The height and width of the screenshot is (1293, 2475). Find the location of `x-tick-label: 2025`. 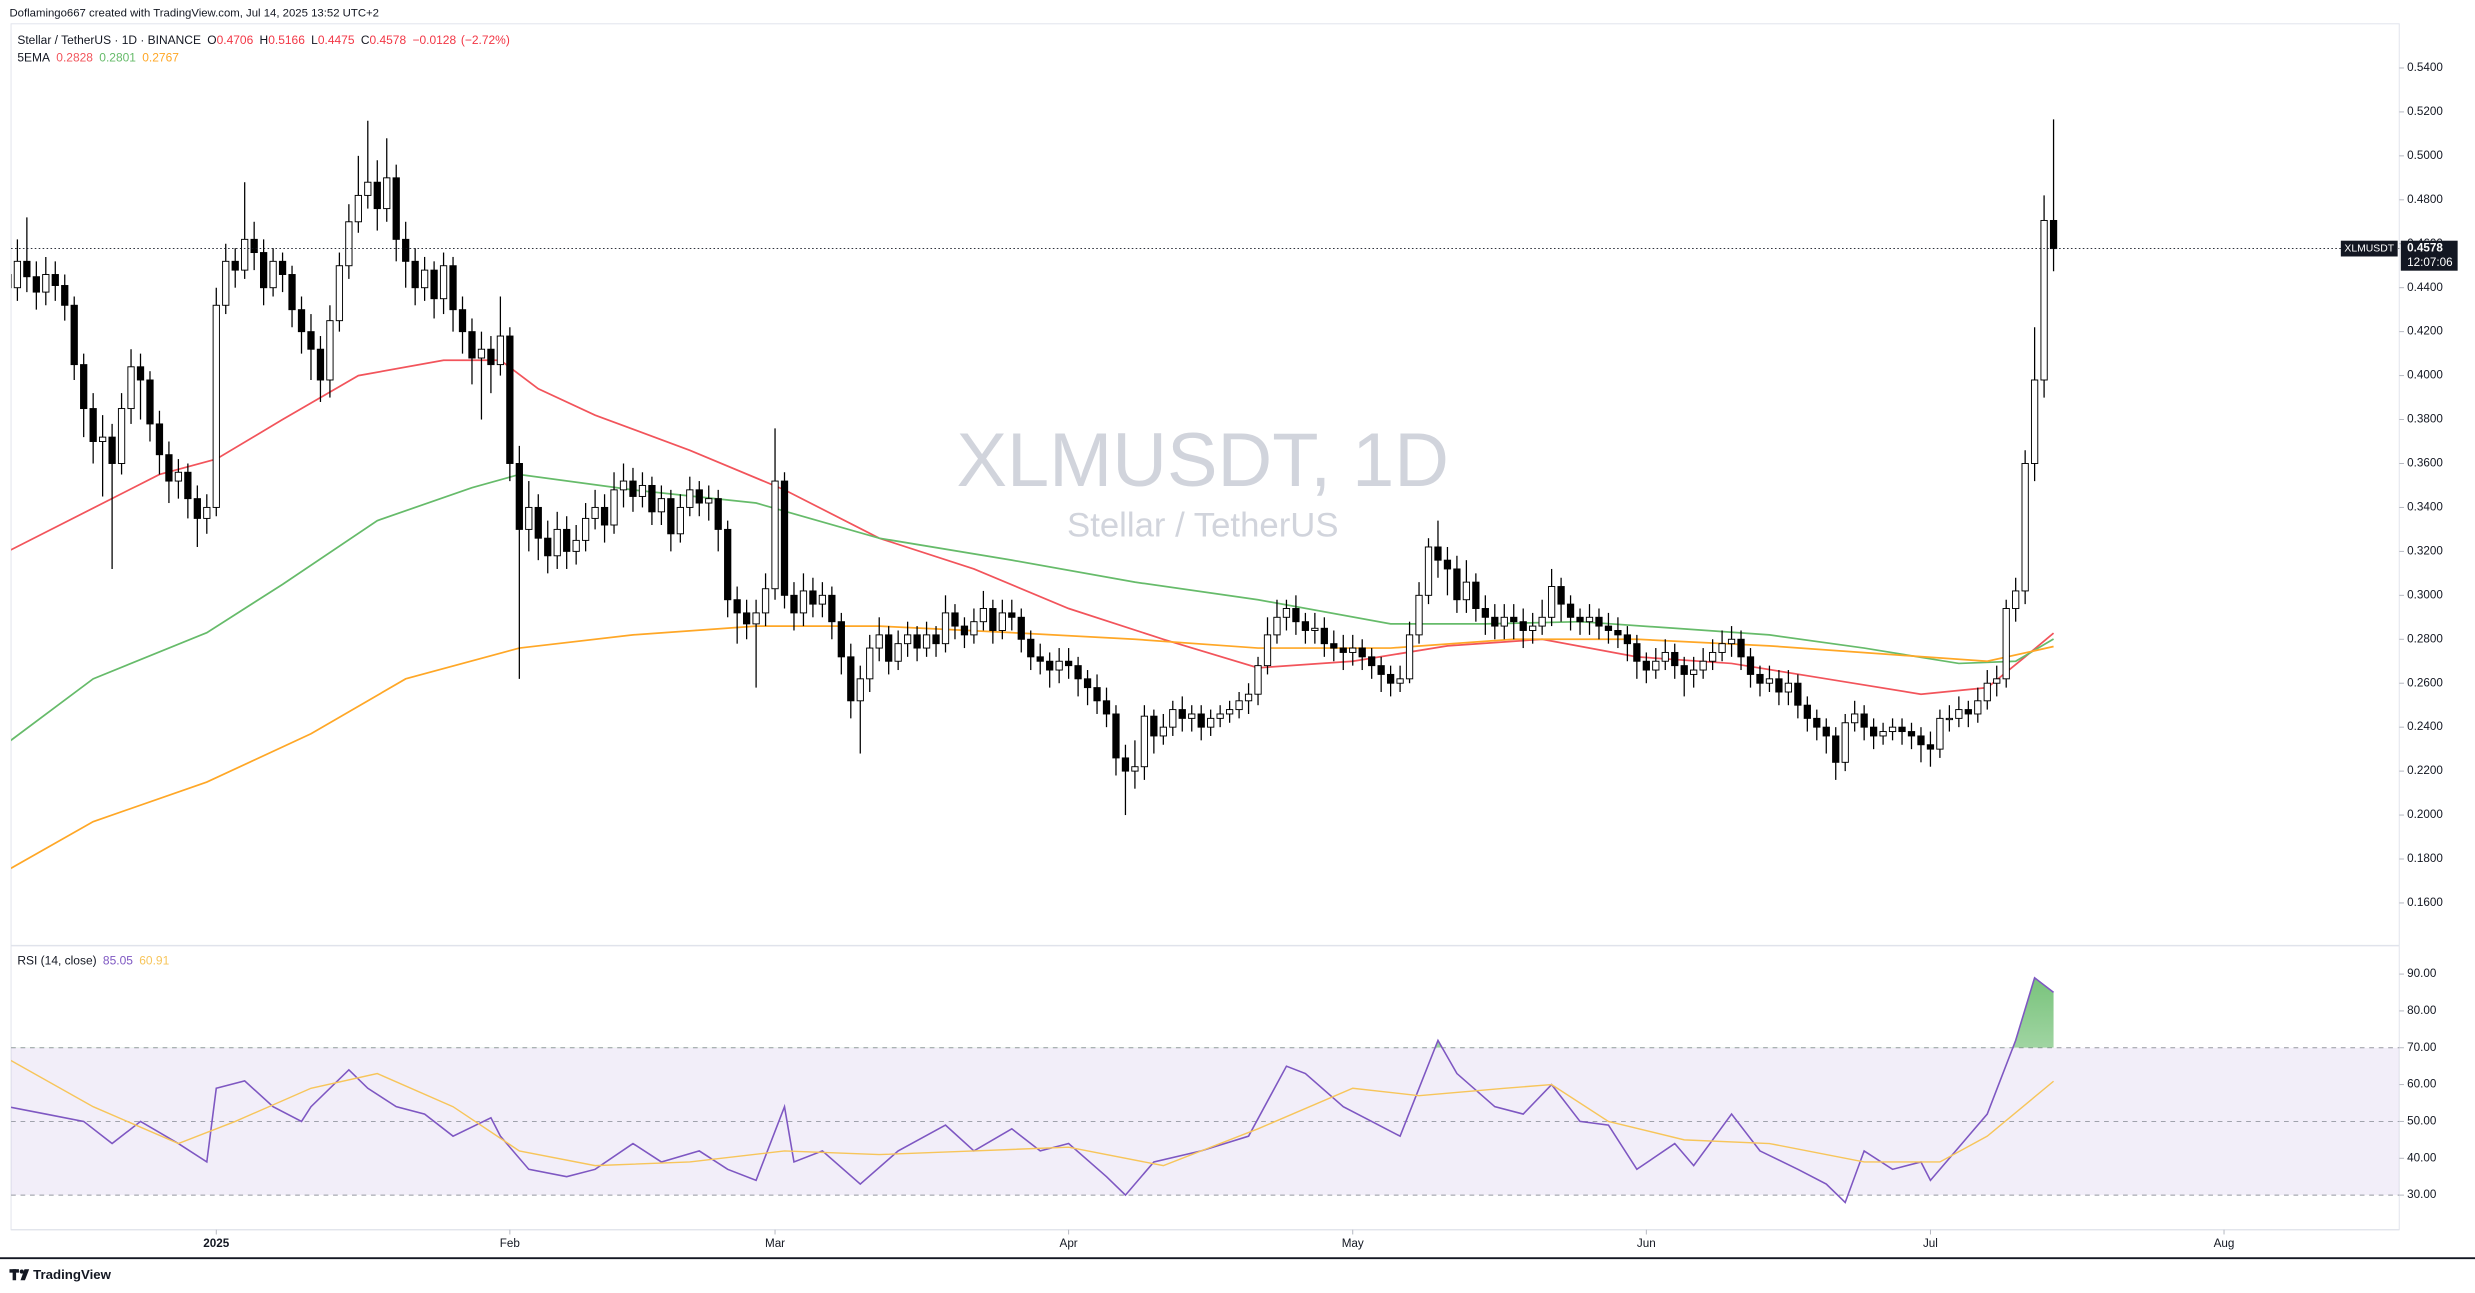

x-tick-label: 2025 is located at coordinates (216, 1243).